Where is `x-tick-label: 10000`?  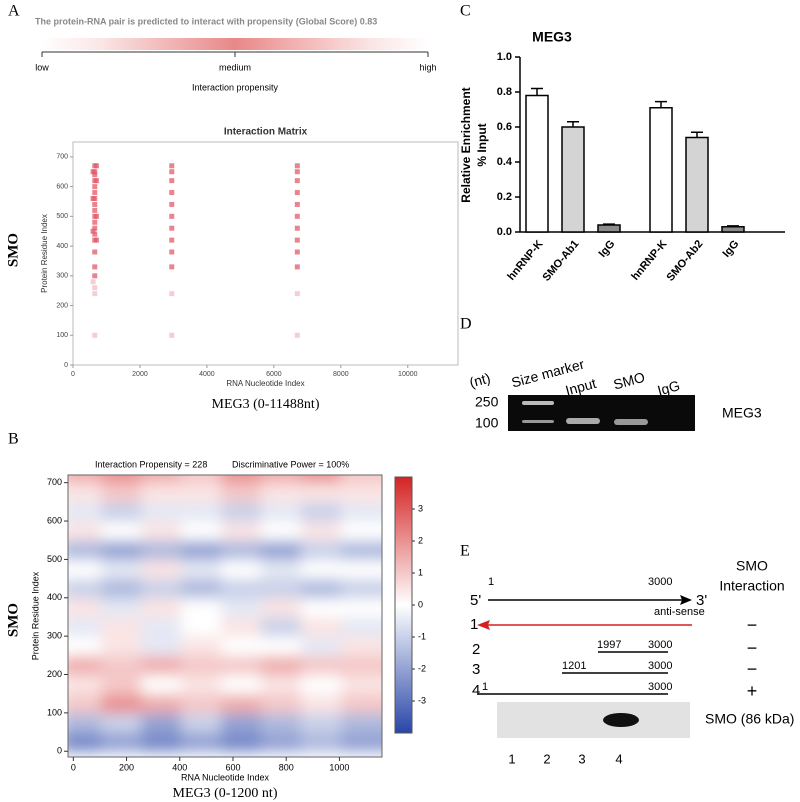 x-tick-label: 10000 is located at coordinates (408, 374).